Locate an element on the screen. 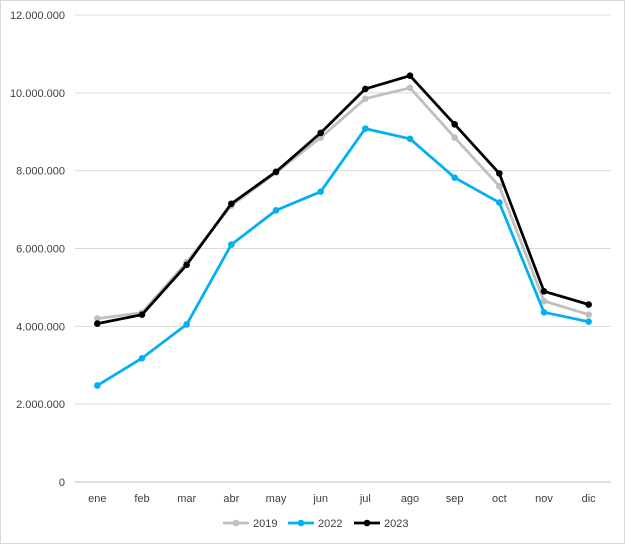 Image resolution: width=625 pixels, height=545 pixels. x-tick-label: oct is located at coordinates (499, 499).